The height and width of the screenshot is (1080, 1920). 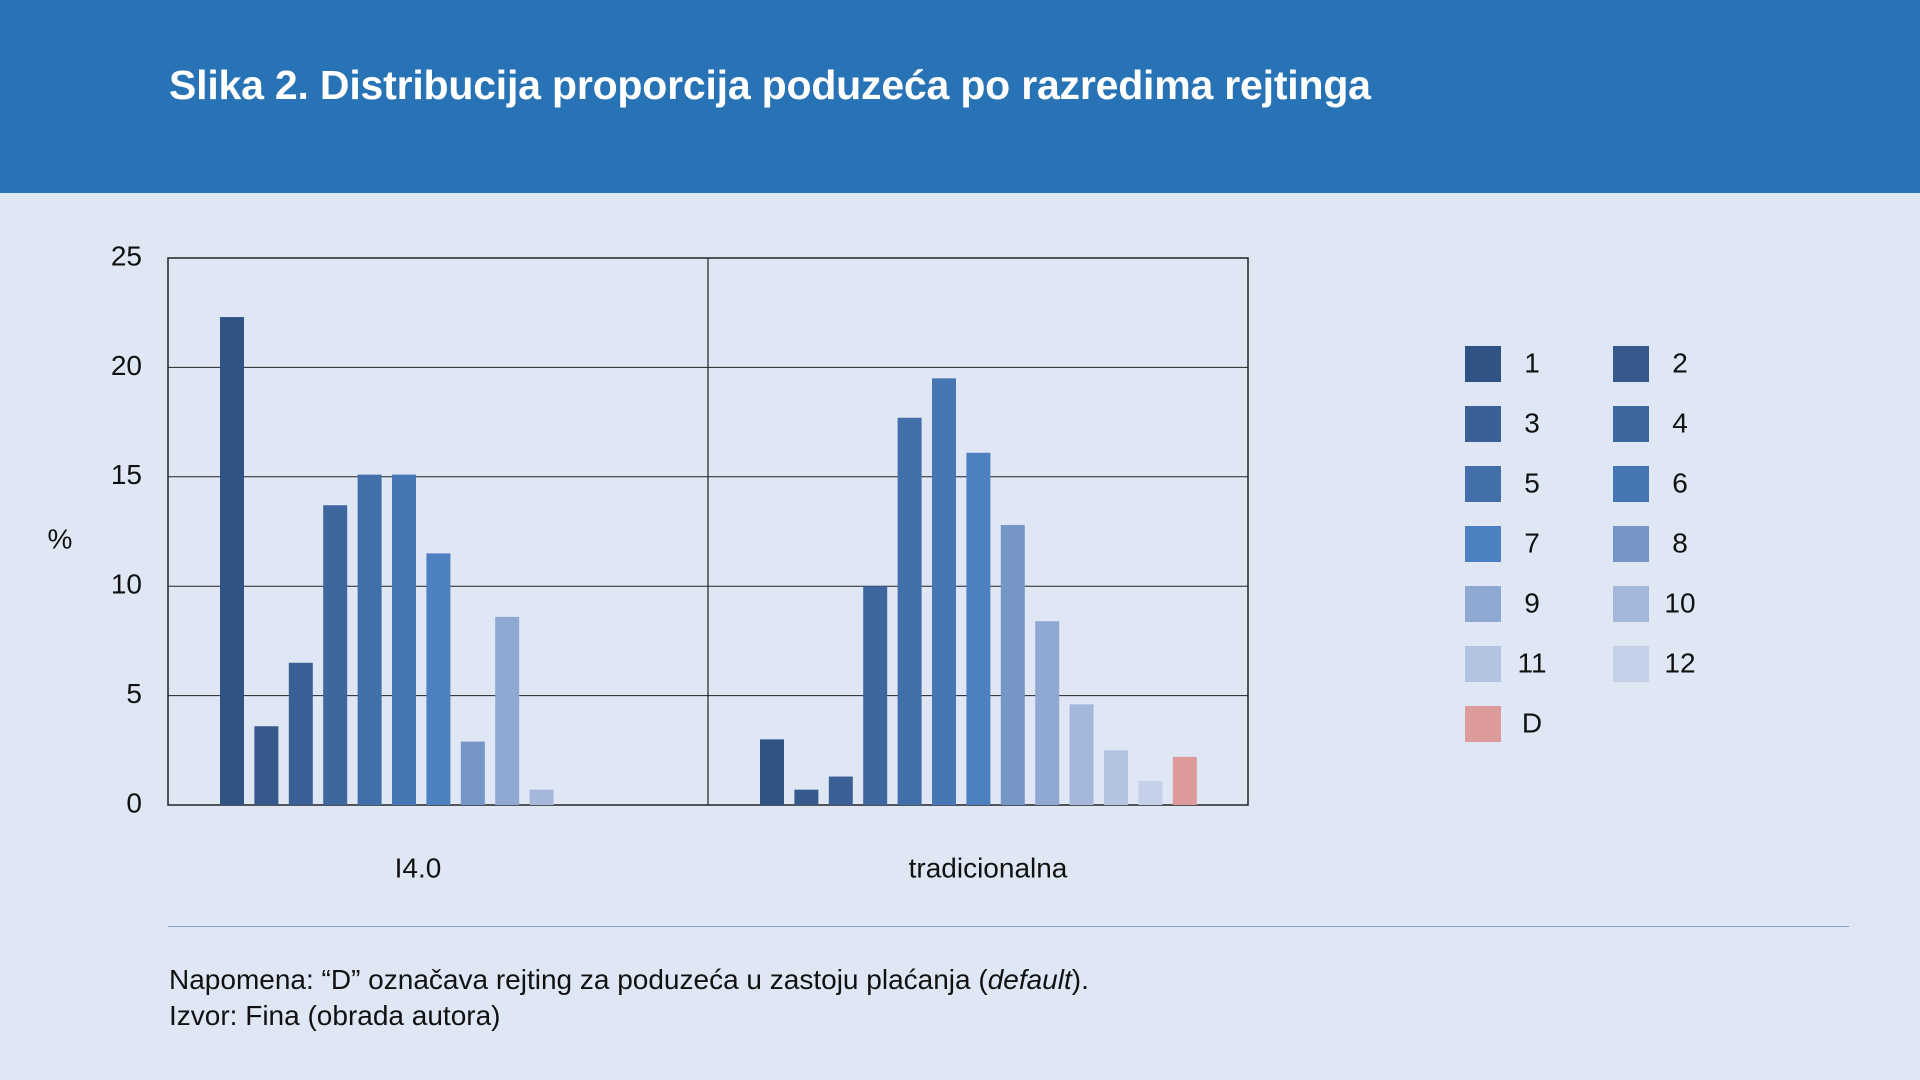 I want to click on bar-I4.0-8, so click(x=472, y=773).